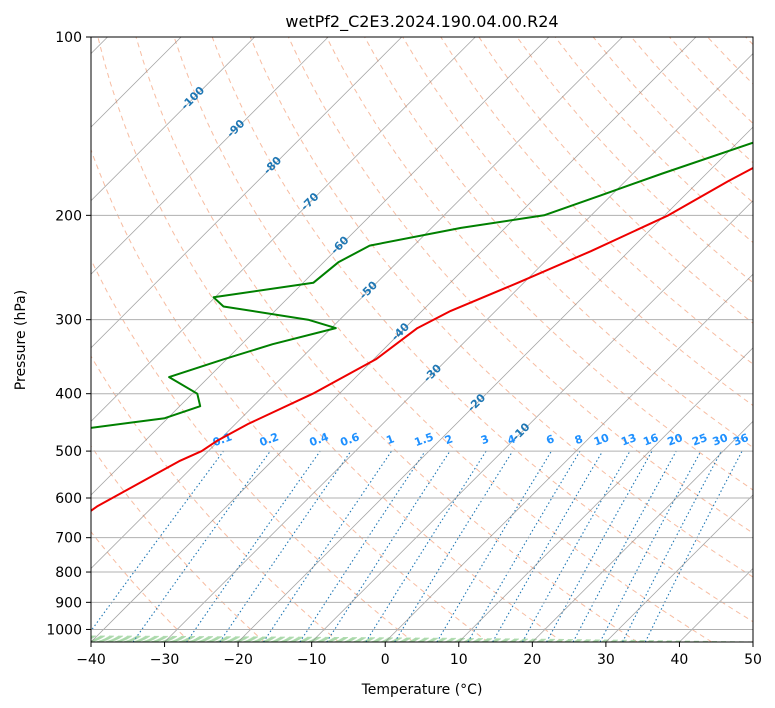 The width and height of the screenshot is (775, 708). Describe the element at coordinates (91, 660) in the screenshot. I see `x-tick-label: −40` at that location.